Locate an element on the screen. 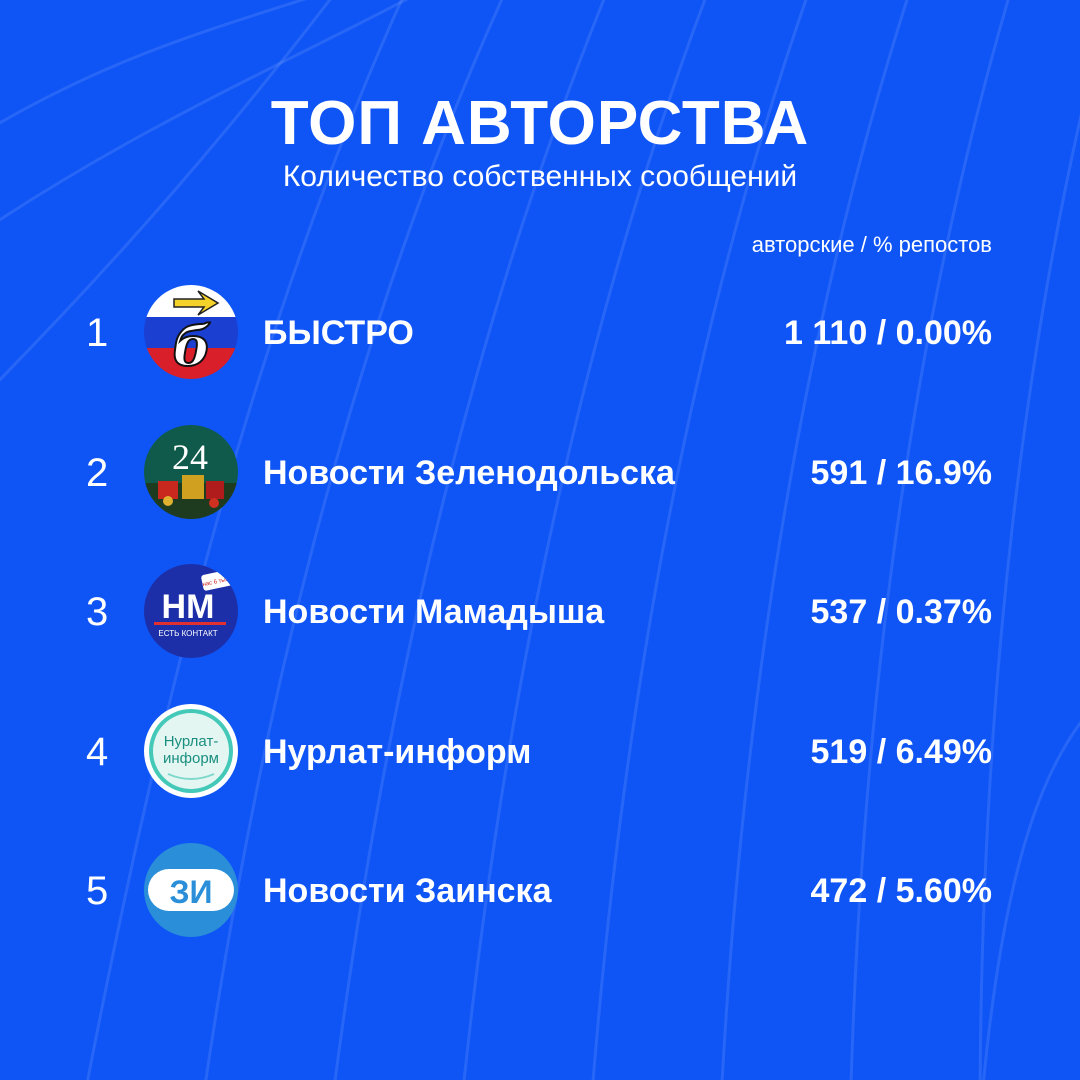 The height and width of the screenshot is (1080, 1080). channel-name: БЫСТРО is located at coordinates (338, 333).